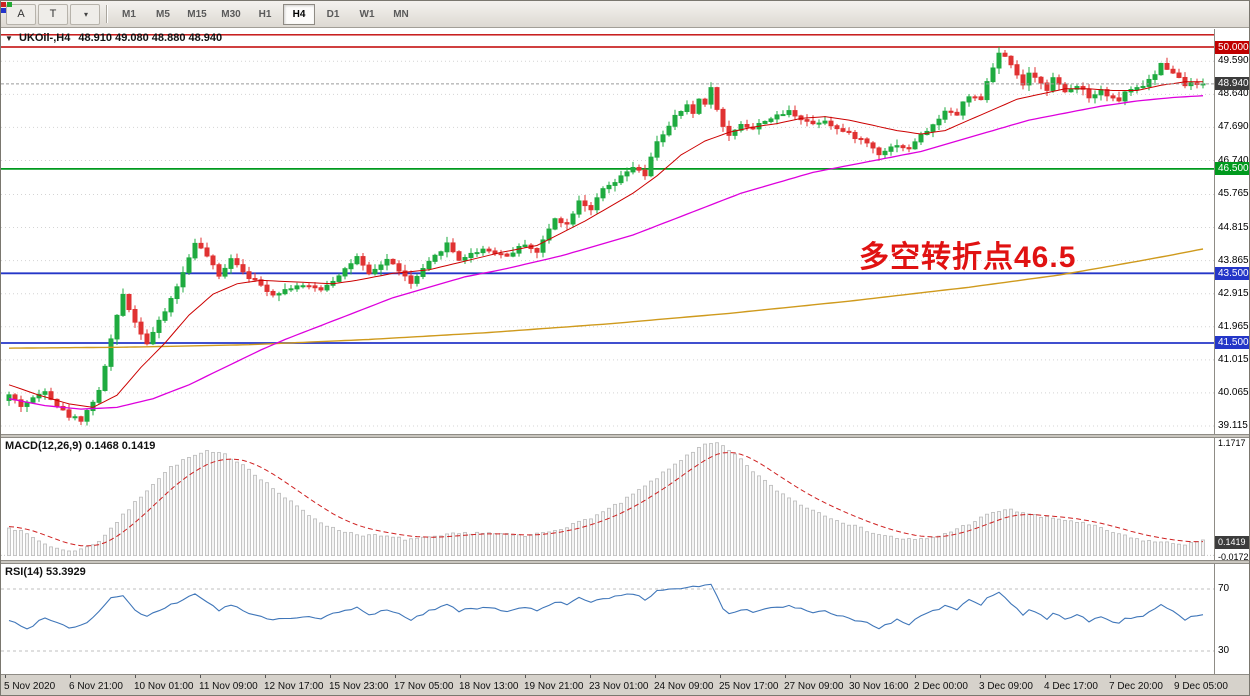  Describe the element at coordinates (968, 257) in the screenshot. I see `chart-text-annotation: 多空转折点46.5` at that location.